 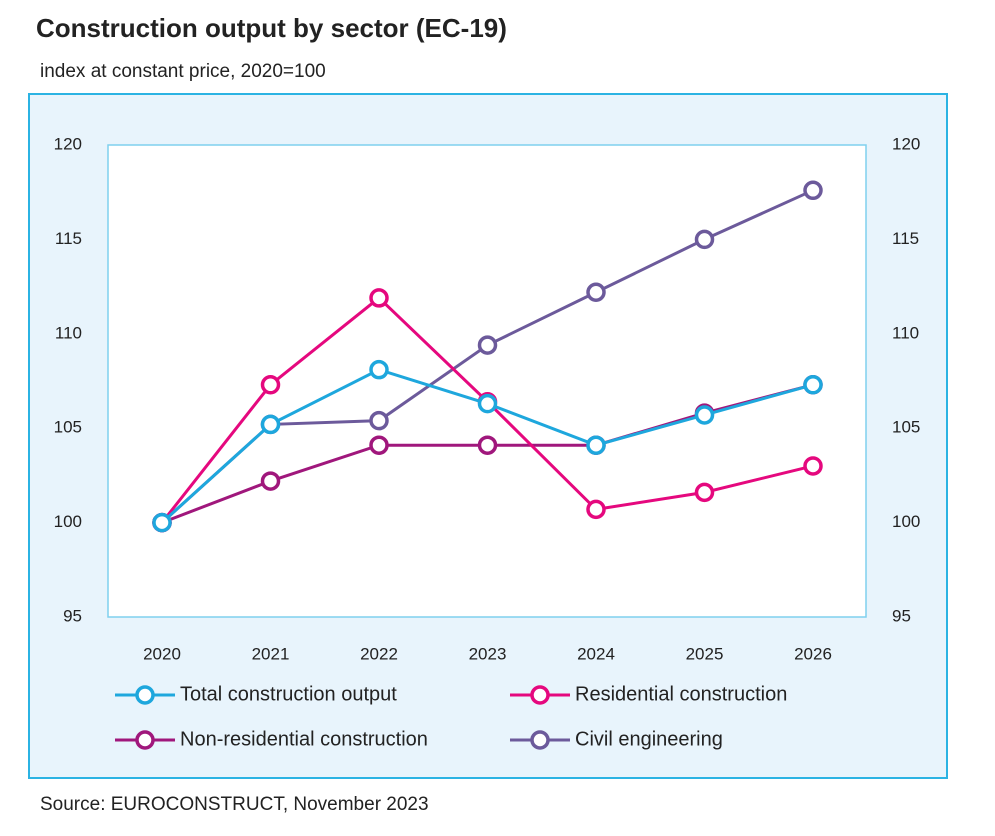 What do you see at coordinates (901, 615) in the screenshot?
I see `y2-tick-label: 95` at bounding box center [901, 615].